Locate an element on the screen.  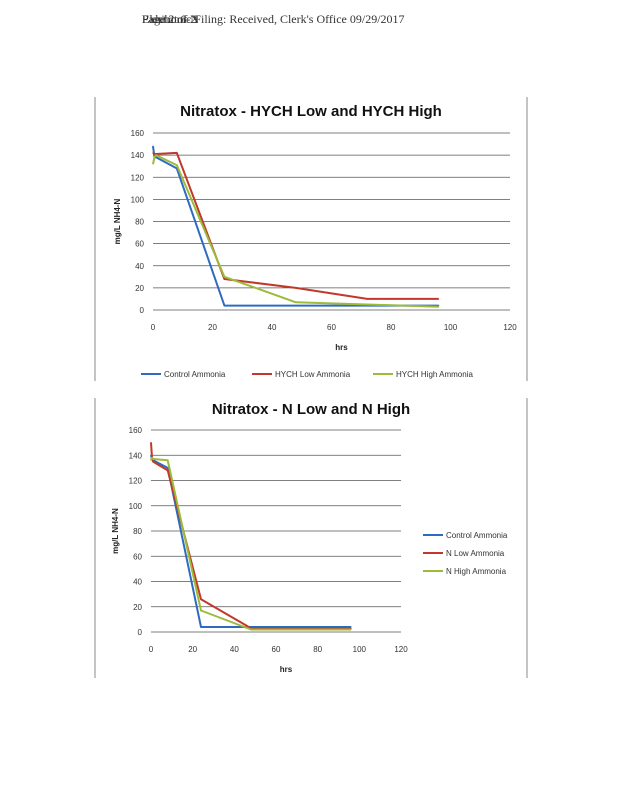
legend-label: N High Ammonia is located at coordinates (476, 571).